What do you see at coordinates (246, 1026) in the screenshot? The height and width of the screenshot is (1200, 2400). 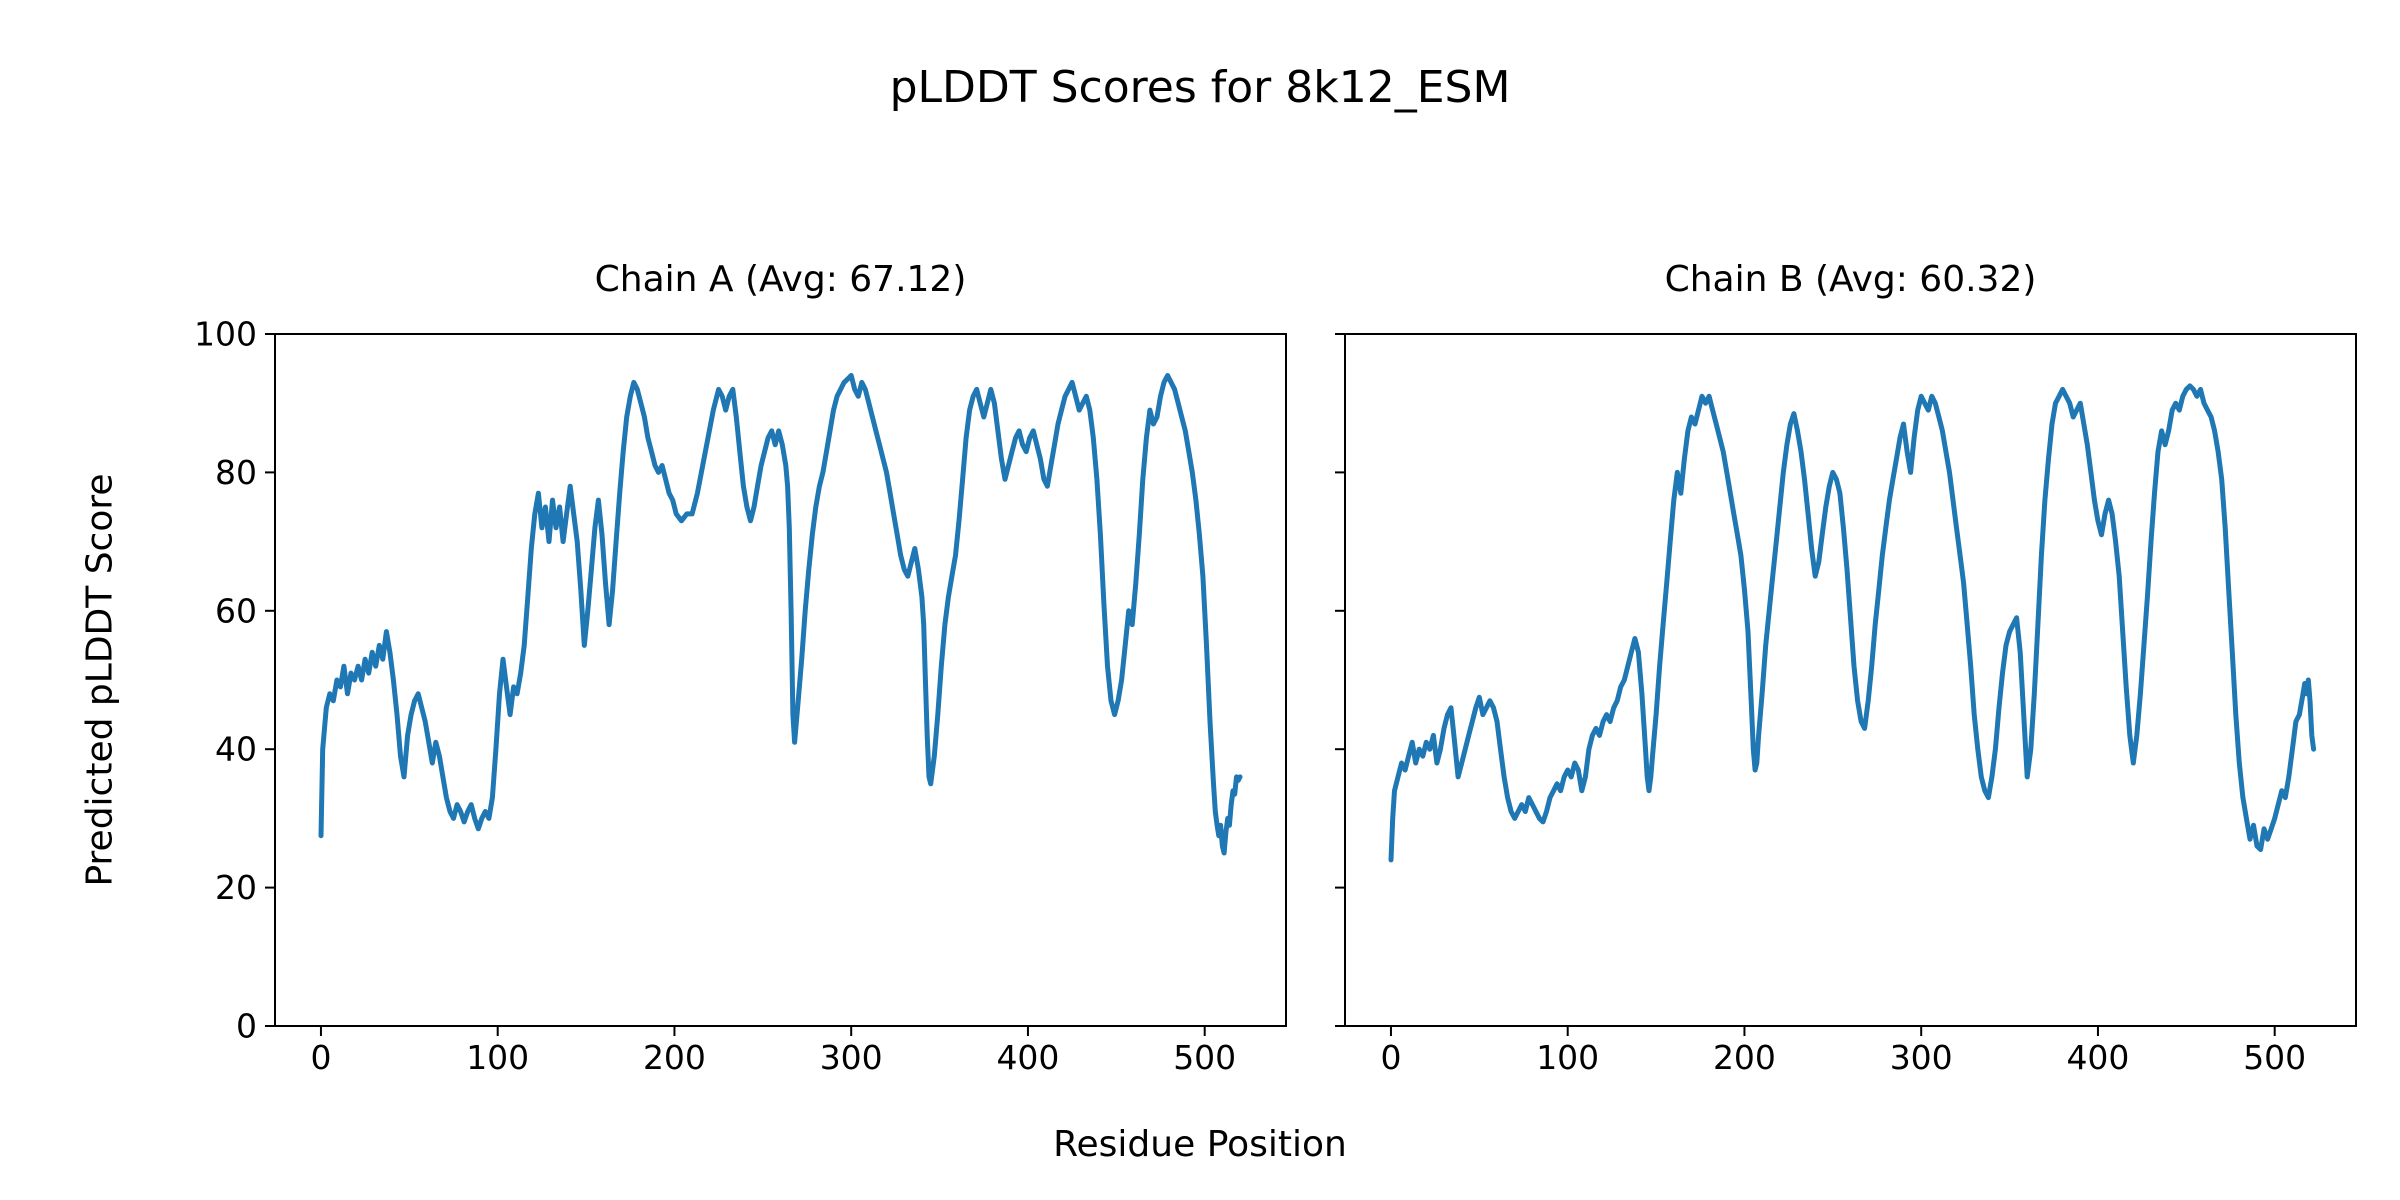 I see `y-tick-label: 0` at bounding box center [246, 1026].